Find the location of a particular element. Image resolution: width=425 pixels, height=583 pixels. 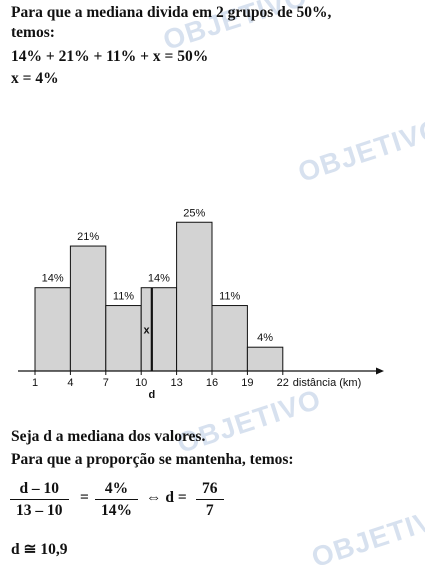

intro-equation: 14% + 21% + 11% + x = 50% is located at coordinates (110, 56).